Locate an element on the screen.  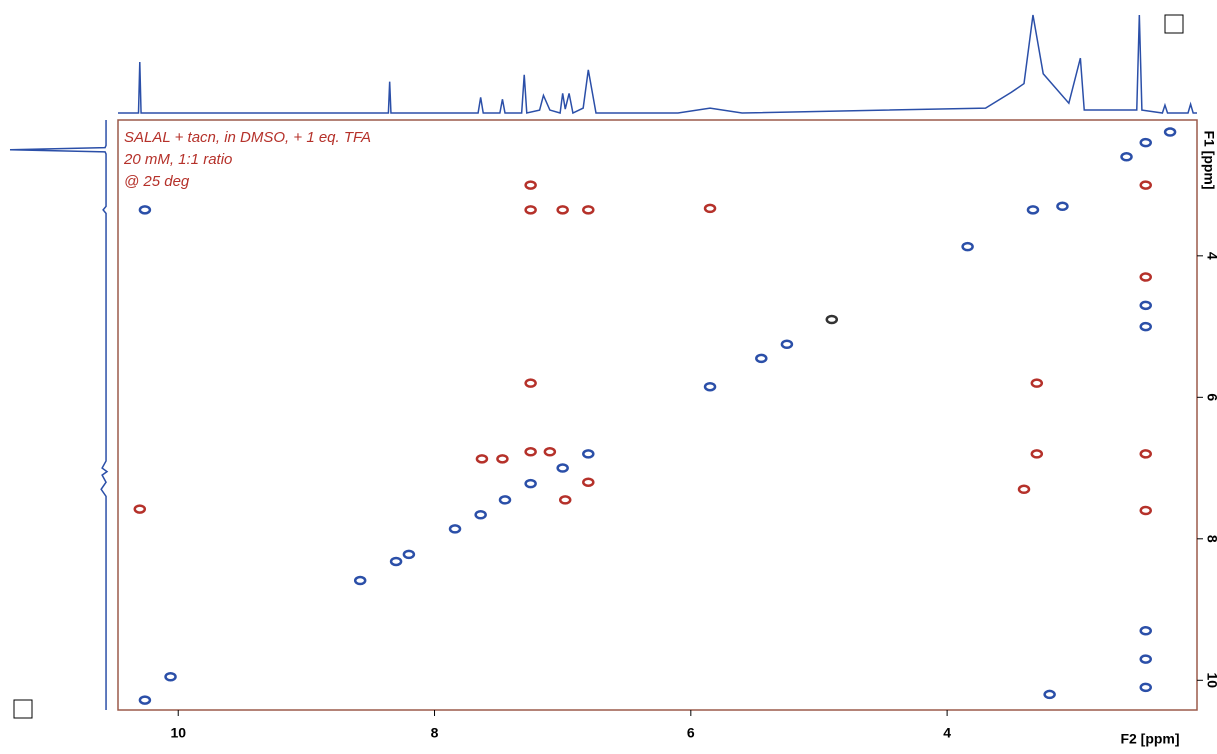
x-tick-label: 6 is located at coordinates (691, 733).